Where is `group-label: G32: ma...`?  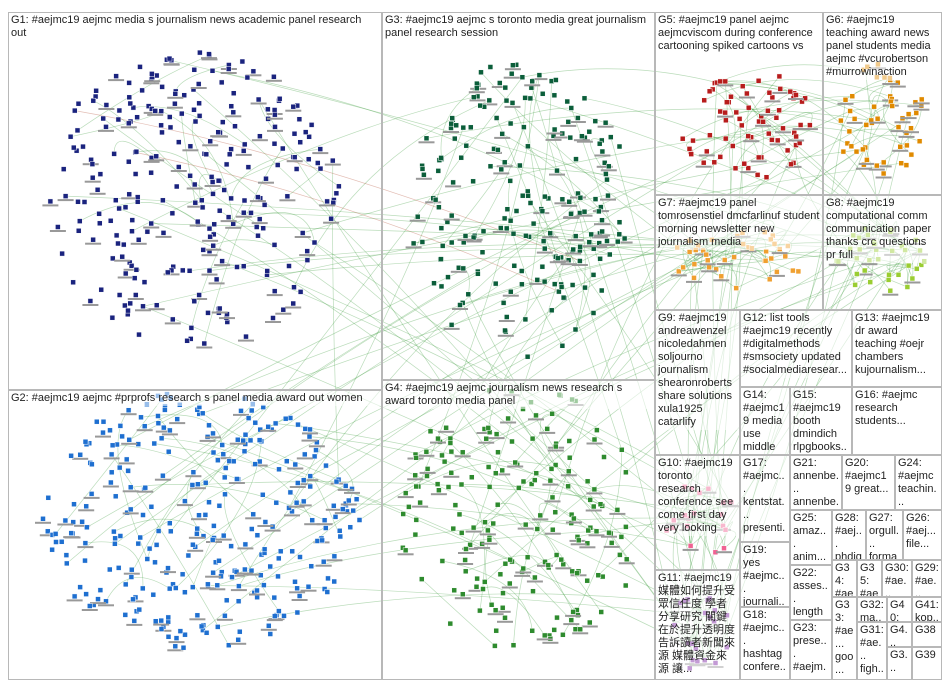
group-label: G32: ma... is located at coordinates (872, 609).